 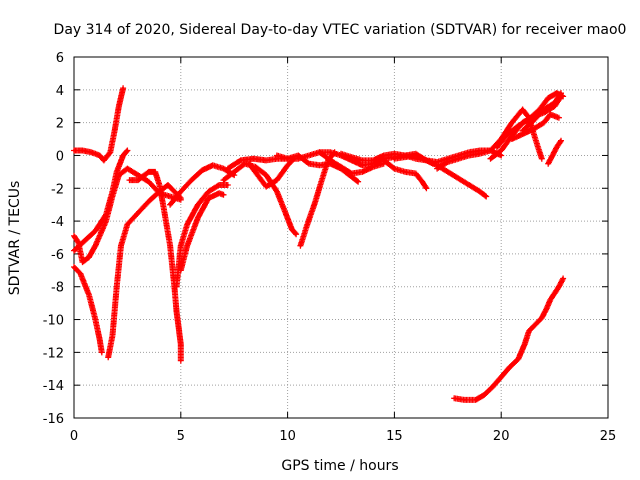 What do you see at coordinates (57, 222) in the screenshot?
I see `y-tick-label: -4` at bounding box center [57, 222].